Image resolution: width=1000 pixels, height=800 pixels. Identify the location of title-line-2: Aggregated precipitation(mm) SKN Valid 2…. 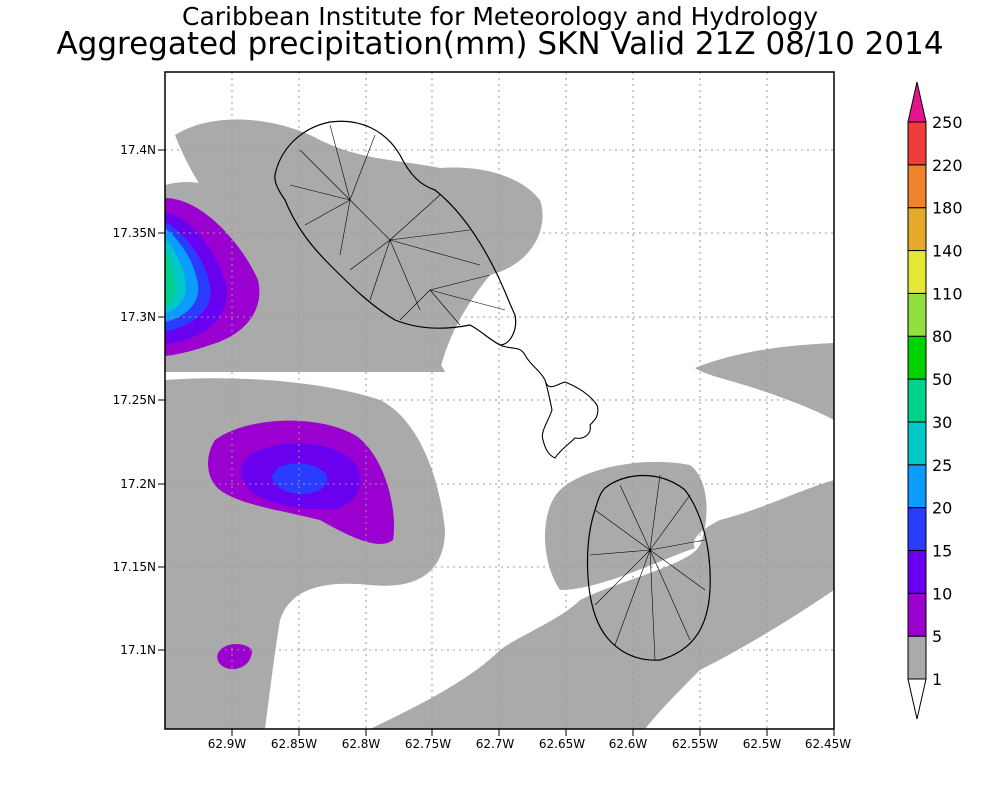
(500, 44).